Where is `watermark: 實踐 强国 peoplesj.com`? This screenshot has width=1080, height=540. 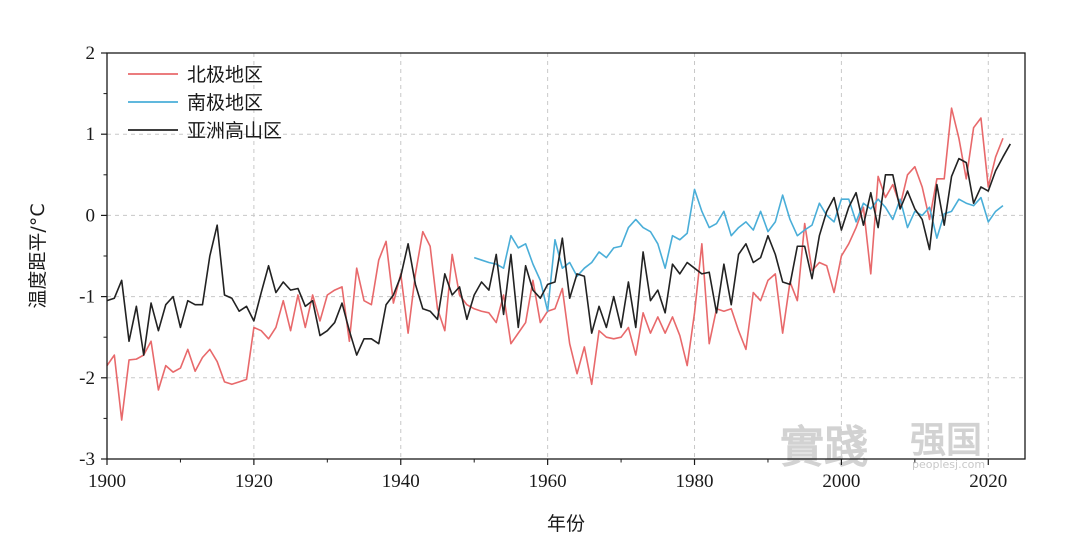
watermark: 實踐 强国 peoplesj.com is located at coordinates (882, 446).